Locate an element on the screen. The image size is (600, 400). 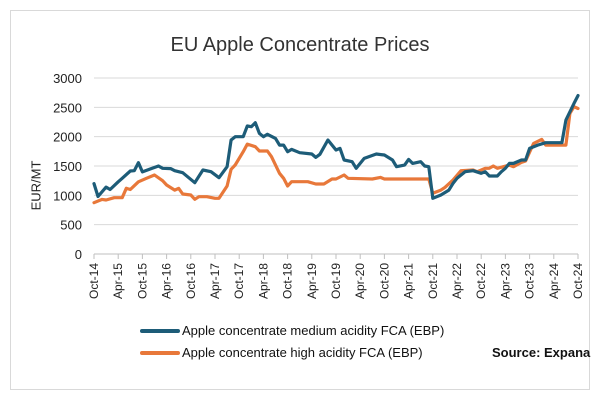
x-tick-label: Apr-24 is located at coordinates (554, 281).